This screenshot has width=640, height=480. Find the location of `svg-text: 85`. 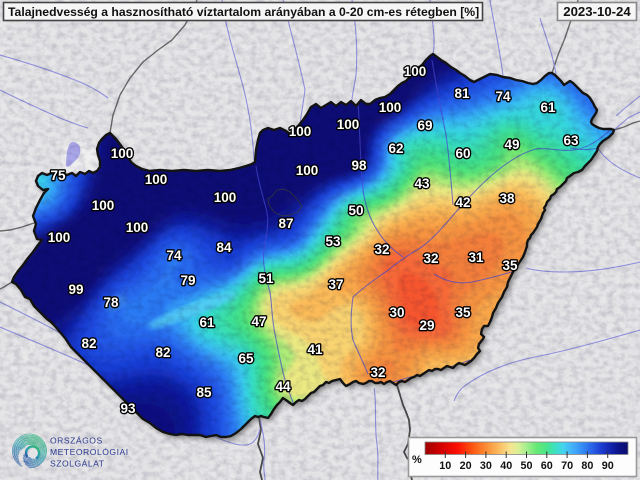

svg-text: 85 is located at coordinates (204, 392).